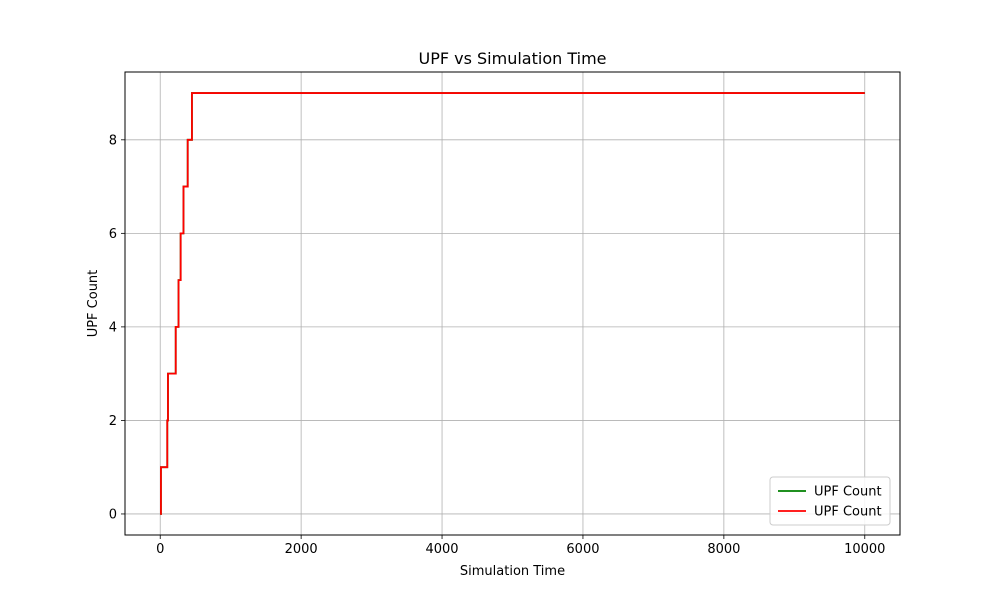 The height and width of the screenshot is (604, 1000). Describe the element at coordinates (113, 234) in the screenshot. I see `y-tick-label: 6` at that location.